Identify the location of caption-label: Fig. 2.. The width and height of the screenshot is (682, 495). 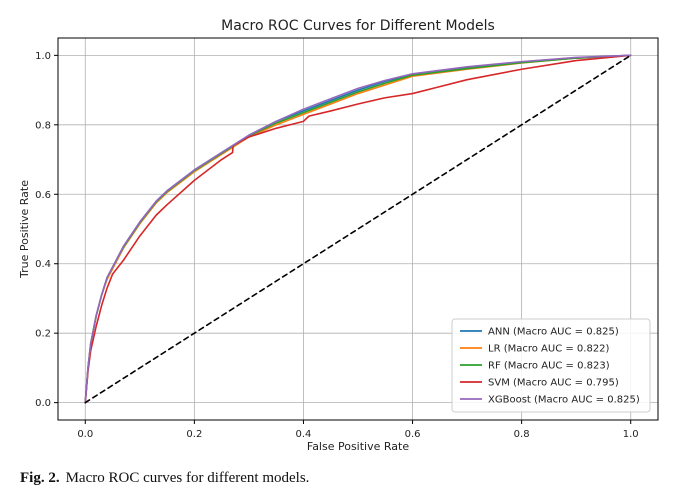
(40, 478).